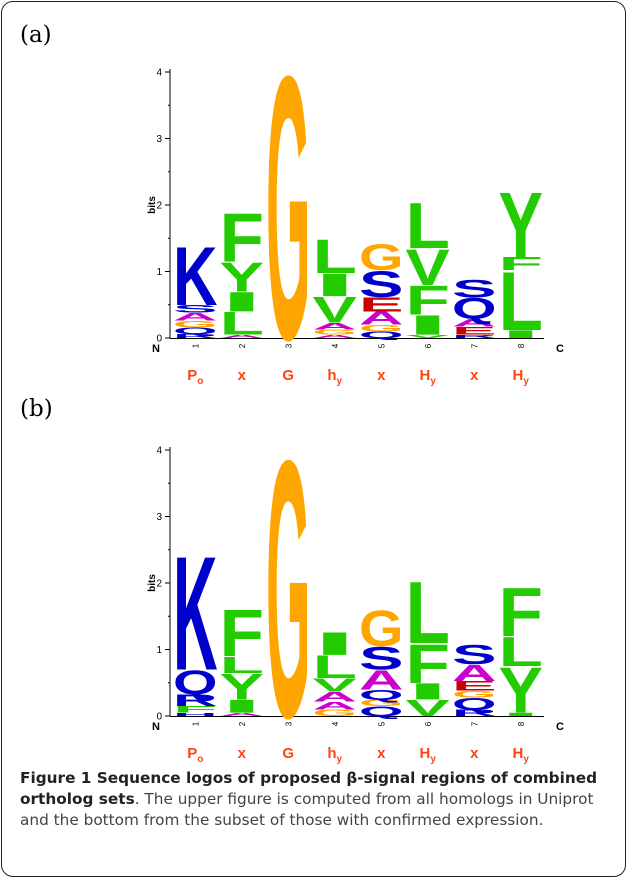  Describe the element at coordinates (521, 723) in the screenshot. I see `position-label: 8` at that location.